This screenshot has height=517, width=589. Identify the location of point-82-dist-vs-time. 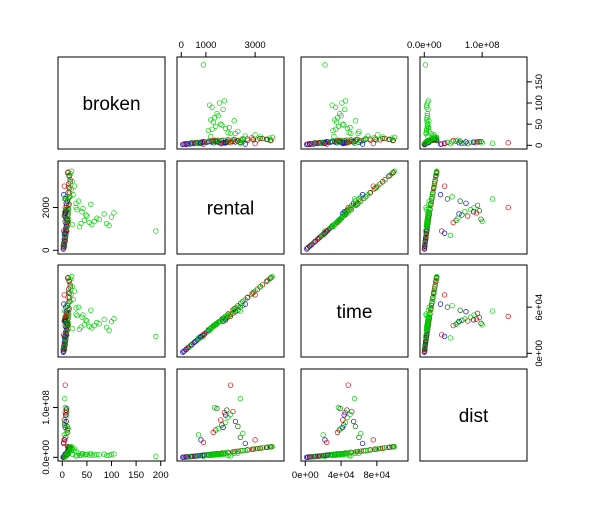
(355, 426).